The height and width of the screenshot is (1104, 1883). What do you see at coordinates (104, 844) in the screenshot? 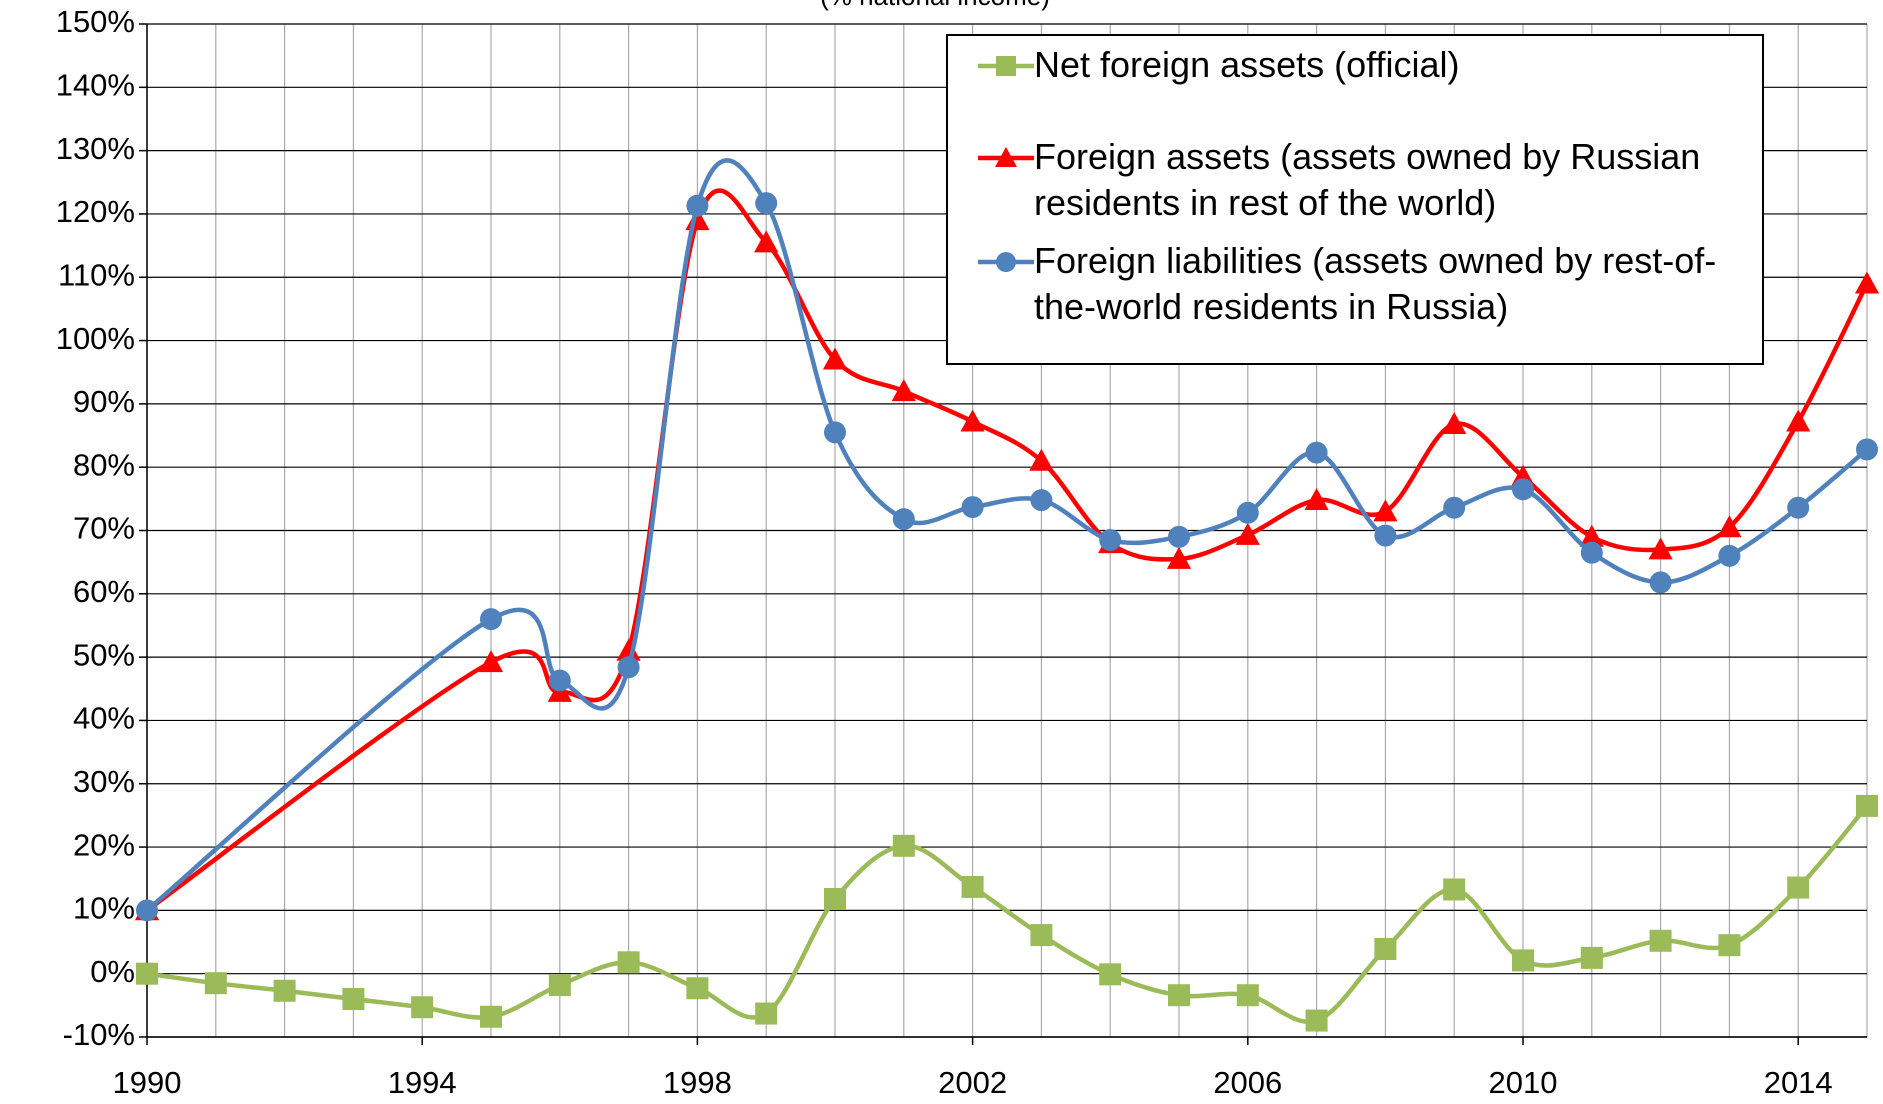
I see `y-tick-label: 20%` at bounding box center [104, 844].